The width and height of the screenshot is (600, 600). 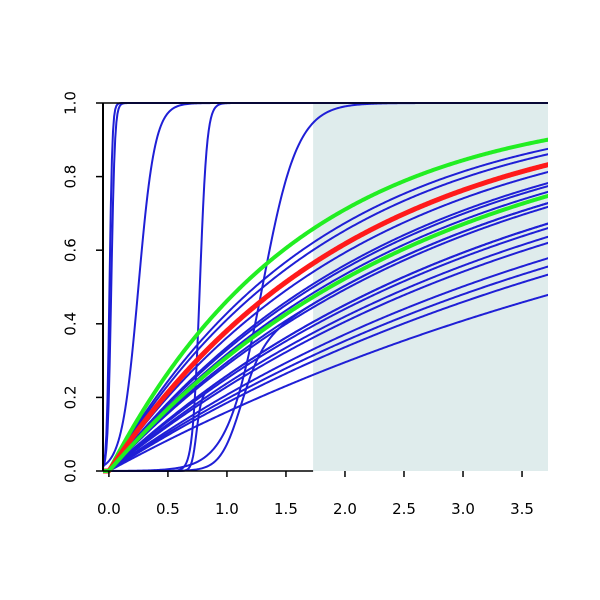 What do you see at coordinates (71, 324) in the screenshot?
I see `y-tick-label: 0.4` at bounding box center [71, 324].